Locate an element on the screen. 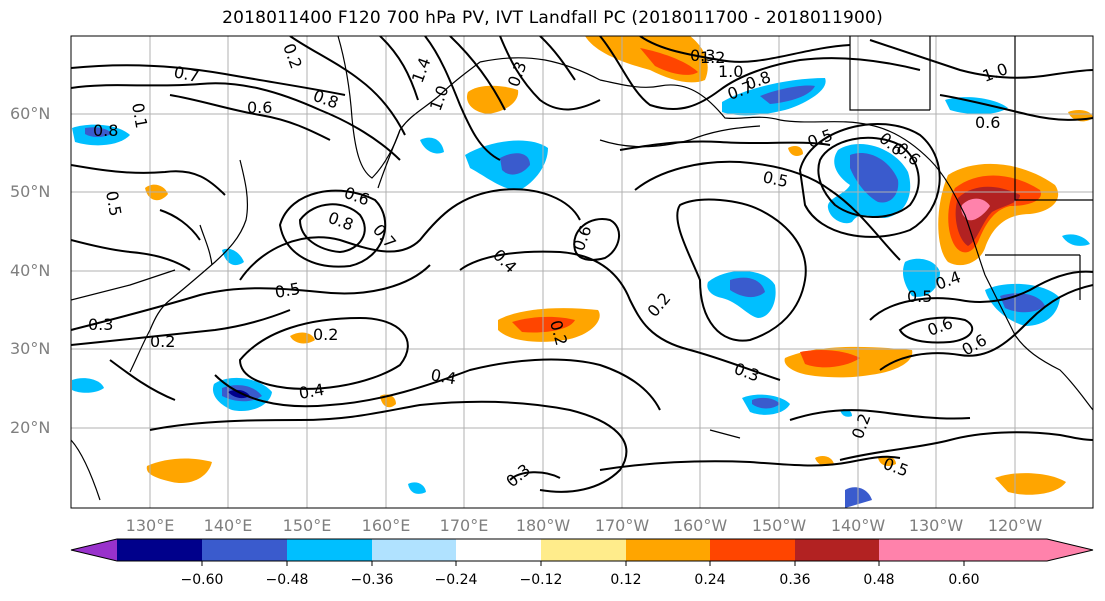 This screenshot has height=601, width=1105. colorbar is located at coordinates (582, 552).